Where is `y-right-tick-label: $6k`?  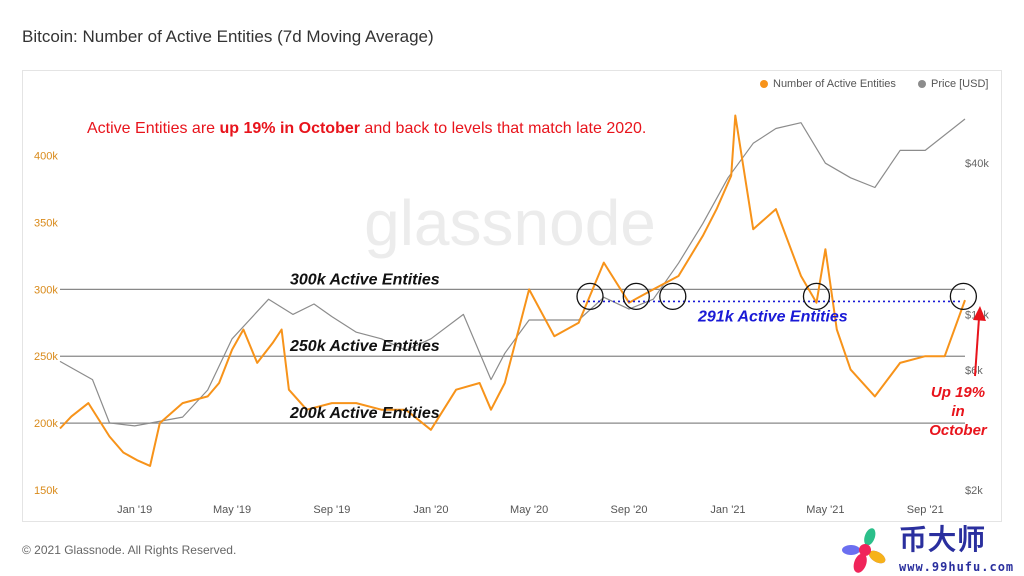 y-right-tick-label: $6k is located at coordinates (974, 371).